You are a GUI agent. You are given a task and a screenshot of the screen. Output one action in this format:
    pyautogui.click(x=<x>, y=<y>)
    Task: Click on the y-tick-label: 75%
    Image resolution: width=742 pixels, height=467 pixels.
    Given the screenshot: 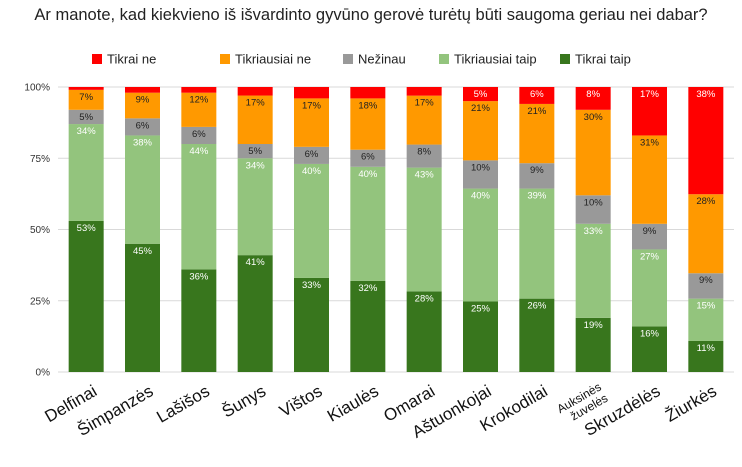 What is the action you would take?
    pyautogui.click(x=40, y=159)
    